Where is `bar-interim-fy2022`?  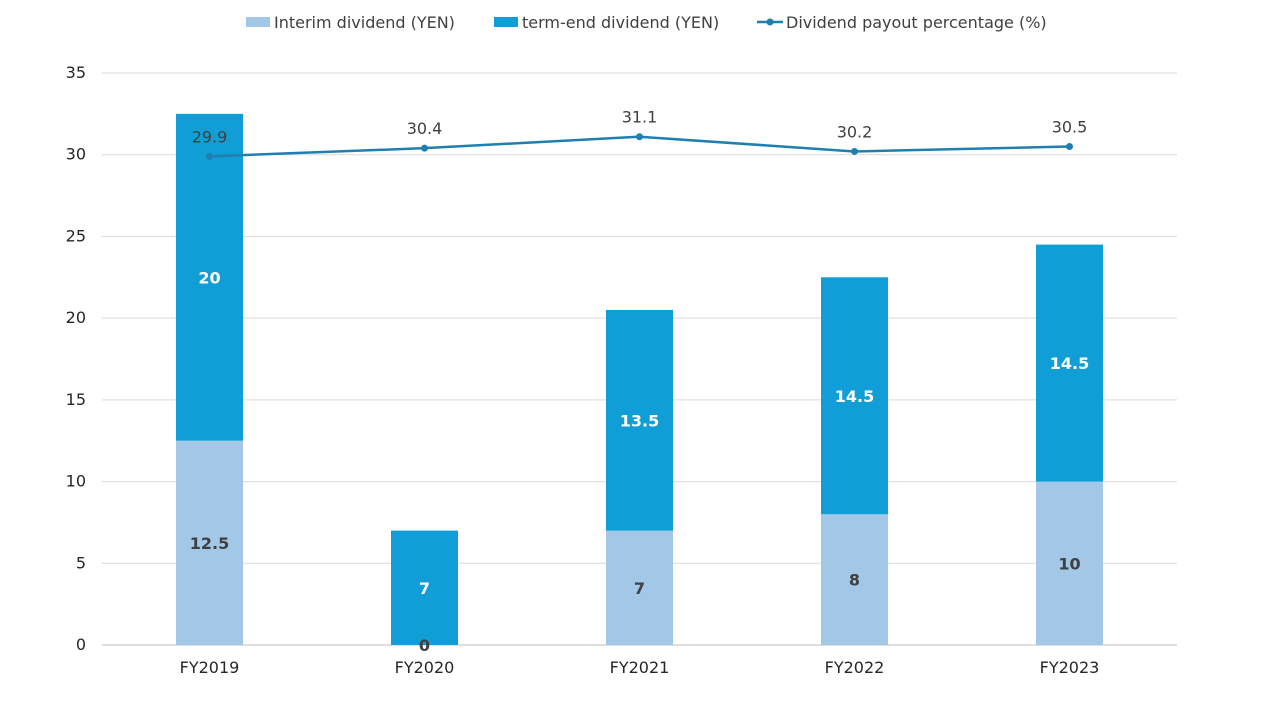
bar-interim-fy2022 is located at coordinates (854, 579).